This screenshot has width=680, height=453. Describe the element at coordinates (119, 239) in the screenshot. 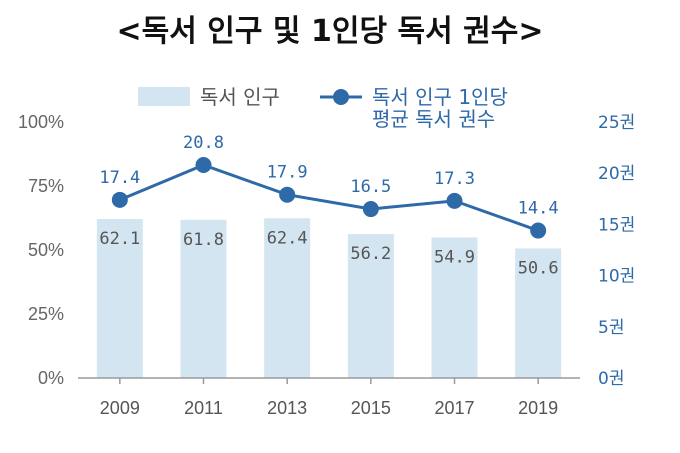

I see `bar-value-label: 62.1` at that location.